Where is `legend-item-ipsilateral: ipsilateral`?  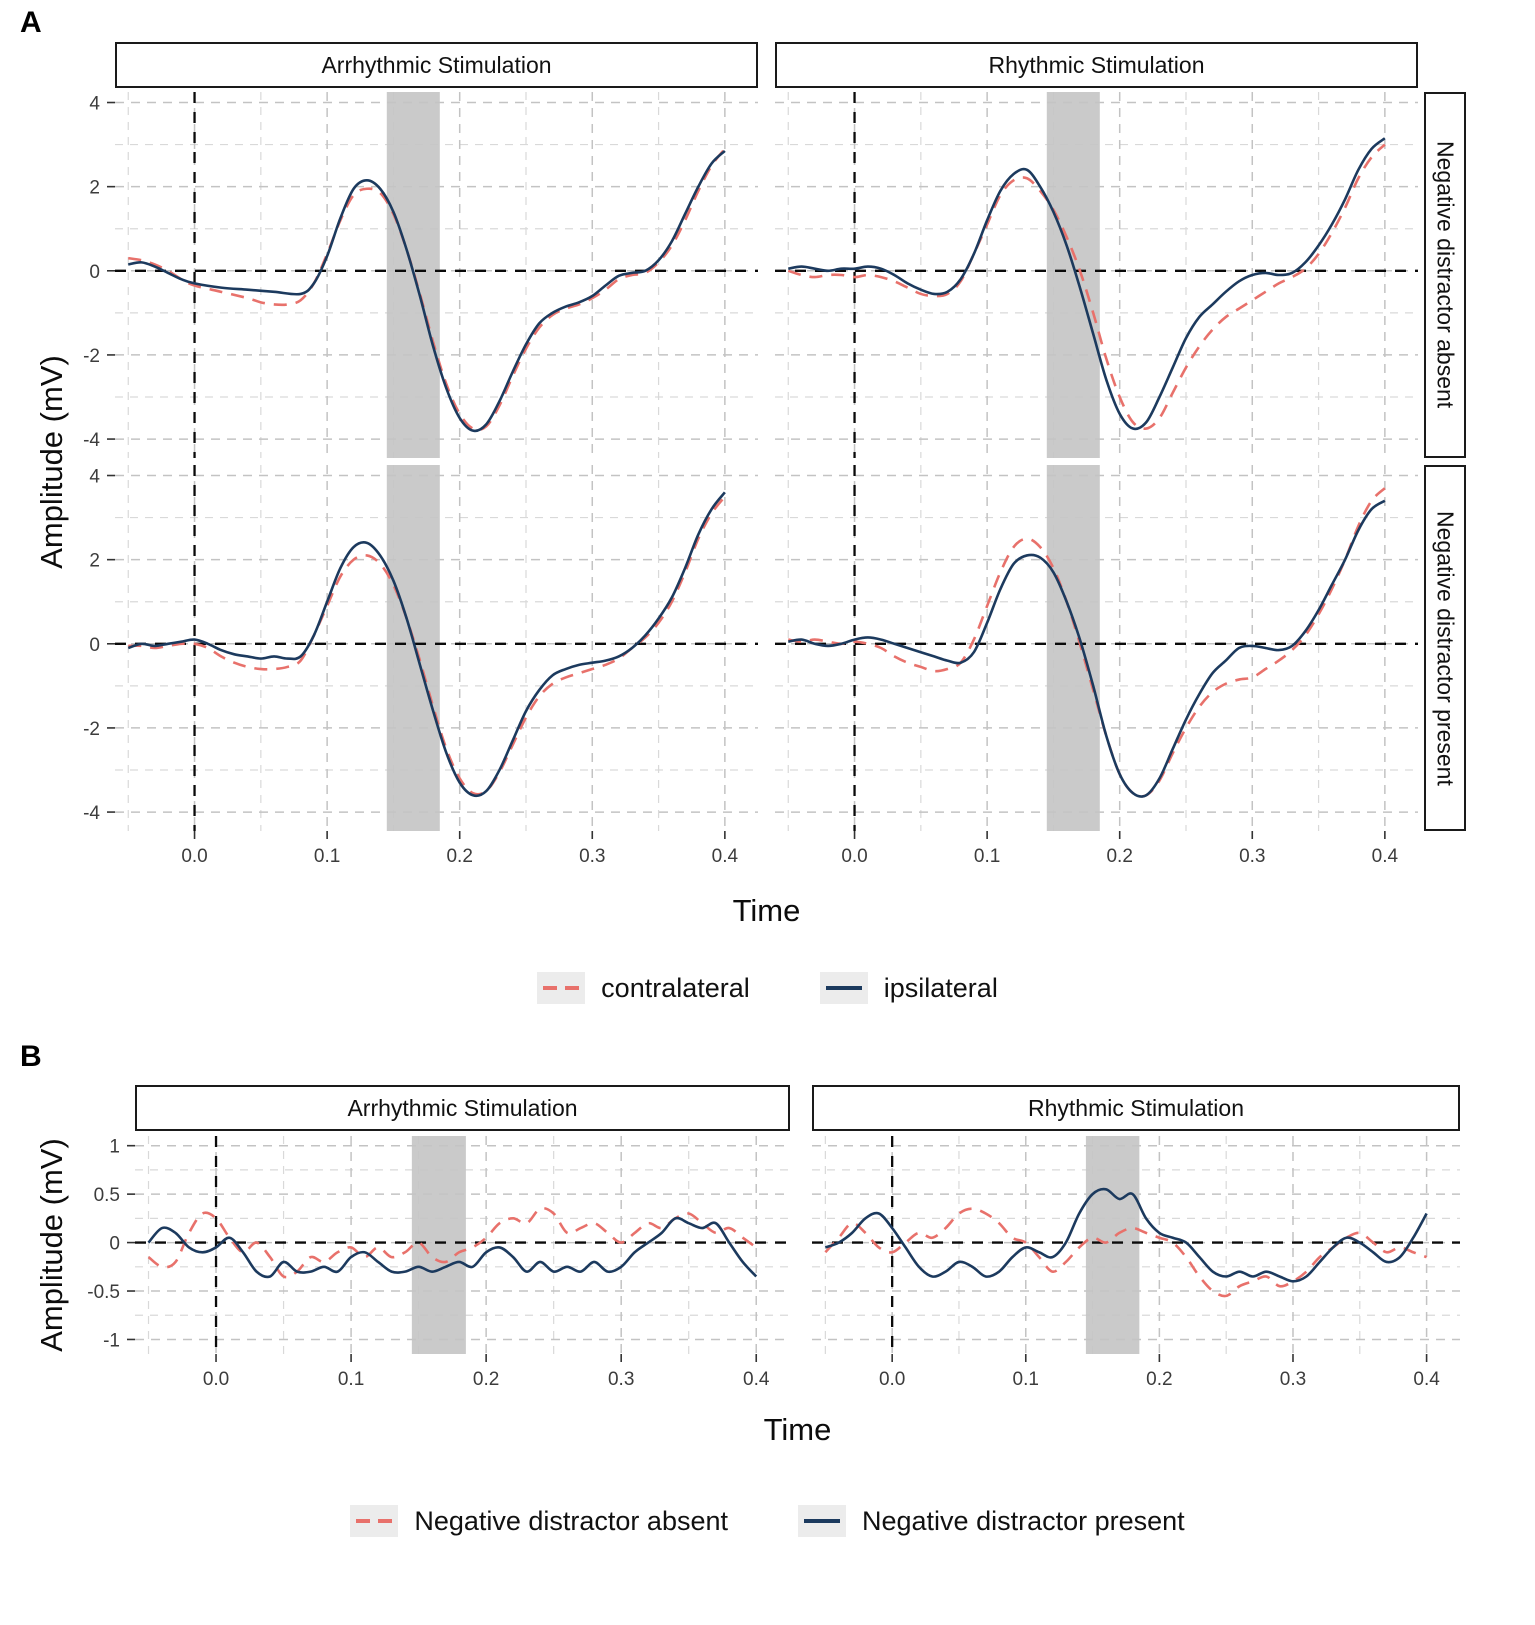 legend-item-ipsilateral: ipsilateral is located at coordinates (908, 988).